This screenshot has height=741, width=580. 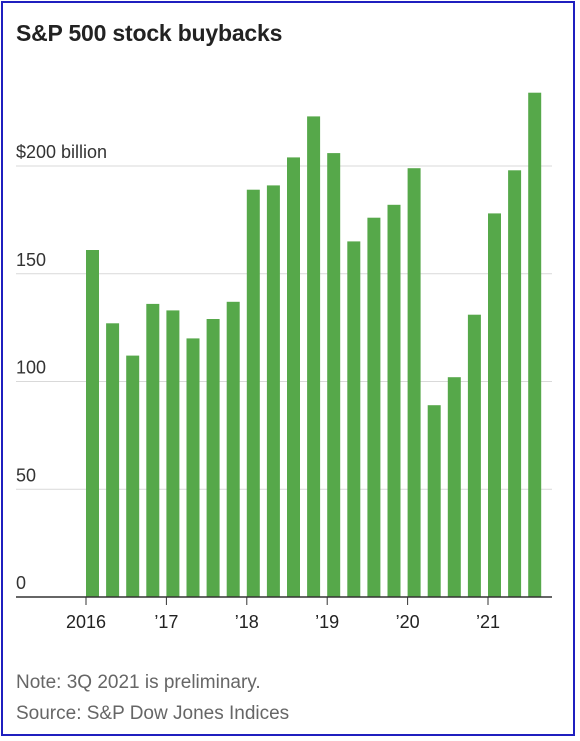 I want to click on x-tick-label: 2016, so click(x=86, y=622).